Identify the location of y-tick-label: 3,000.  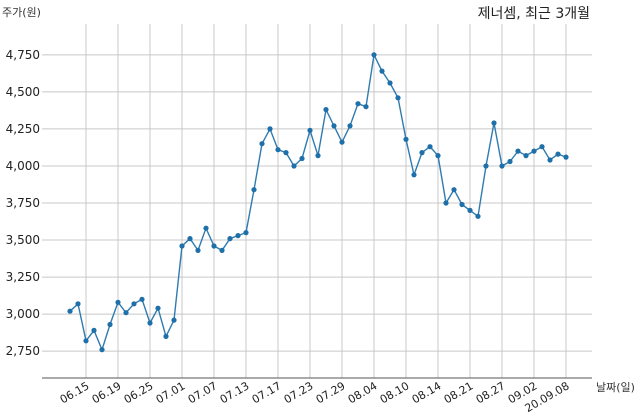
(23, 314).